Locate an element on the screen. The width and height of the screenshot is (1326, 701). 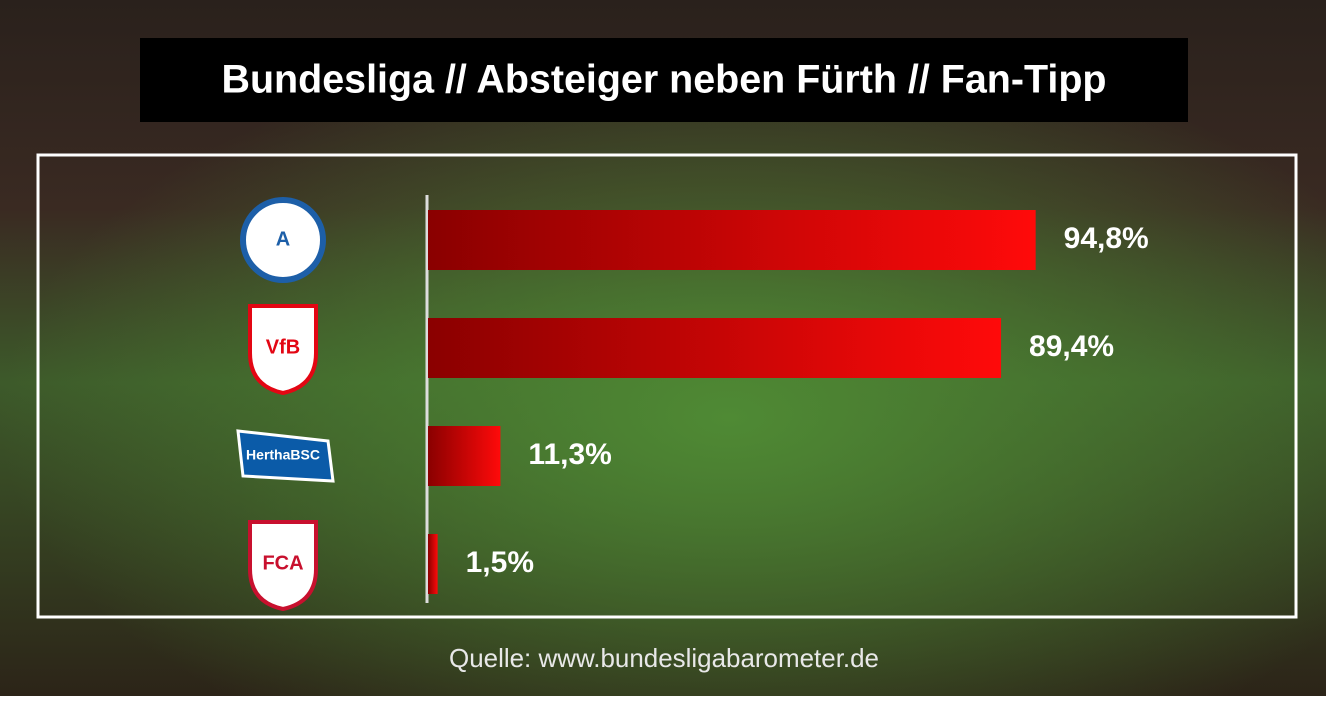
team-logo: HerthaBSC is located at coordinates (285, 456).